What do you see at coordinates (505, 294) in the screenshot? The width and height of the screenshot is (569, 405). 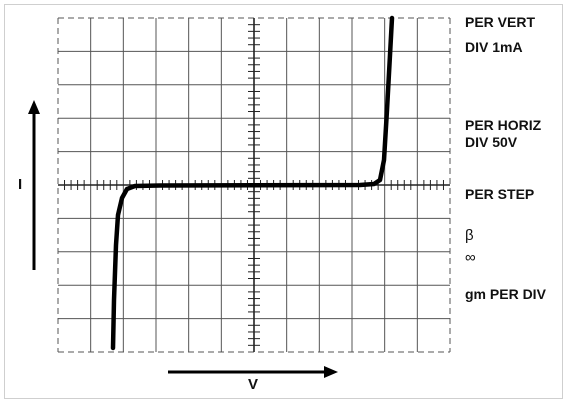 I see `gm-per-div-label: gm PER DIV` at bounding box center [505, 294].